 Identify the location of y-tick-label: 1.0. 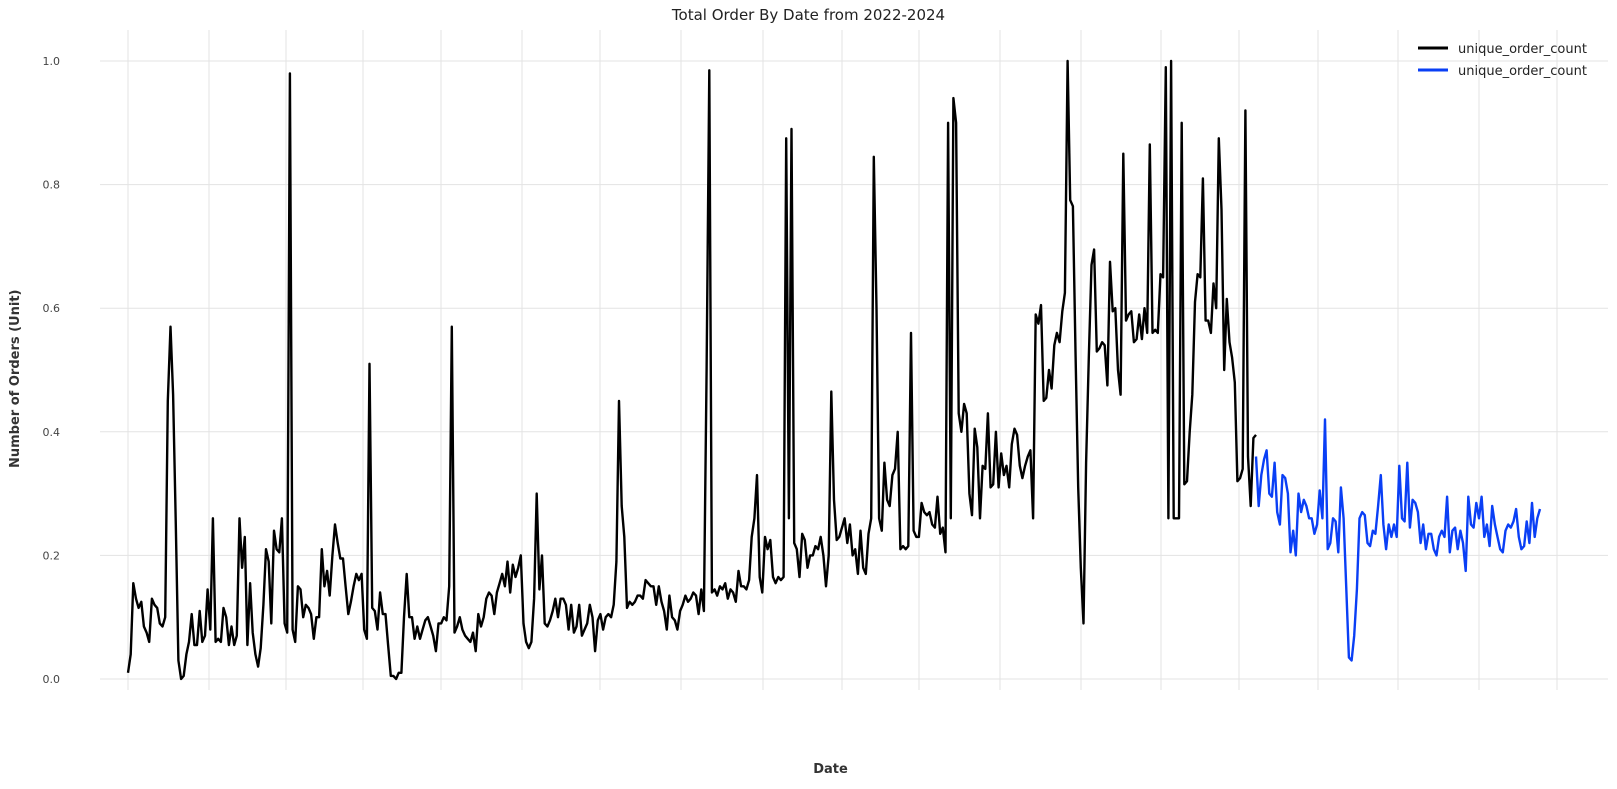
(52, 61).